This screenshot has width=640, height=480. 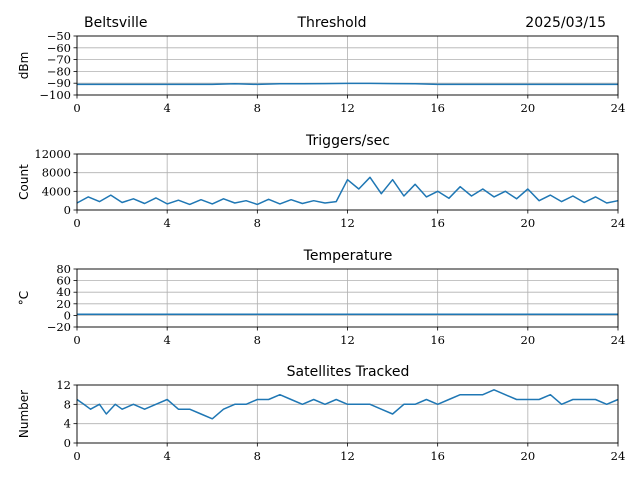 I want to click on y-axis-label: °C, so click(x=24, y=298).